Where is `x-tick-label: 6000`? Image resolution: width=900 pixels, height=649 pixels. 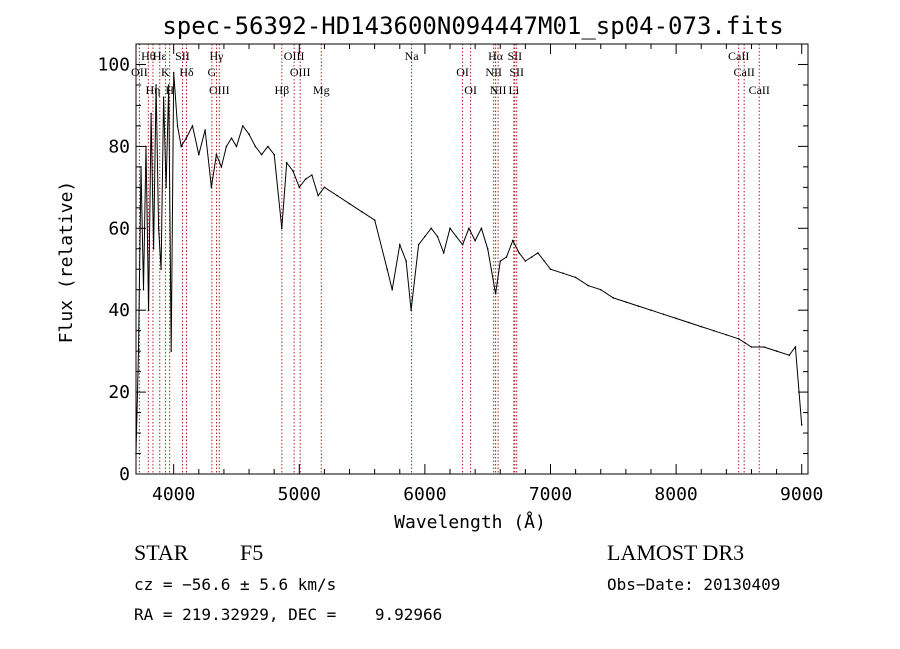
x-tick-label: 6000 is located at coordinates (424, 494).